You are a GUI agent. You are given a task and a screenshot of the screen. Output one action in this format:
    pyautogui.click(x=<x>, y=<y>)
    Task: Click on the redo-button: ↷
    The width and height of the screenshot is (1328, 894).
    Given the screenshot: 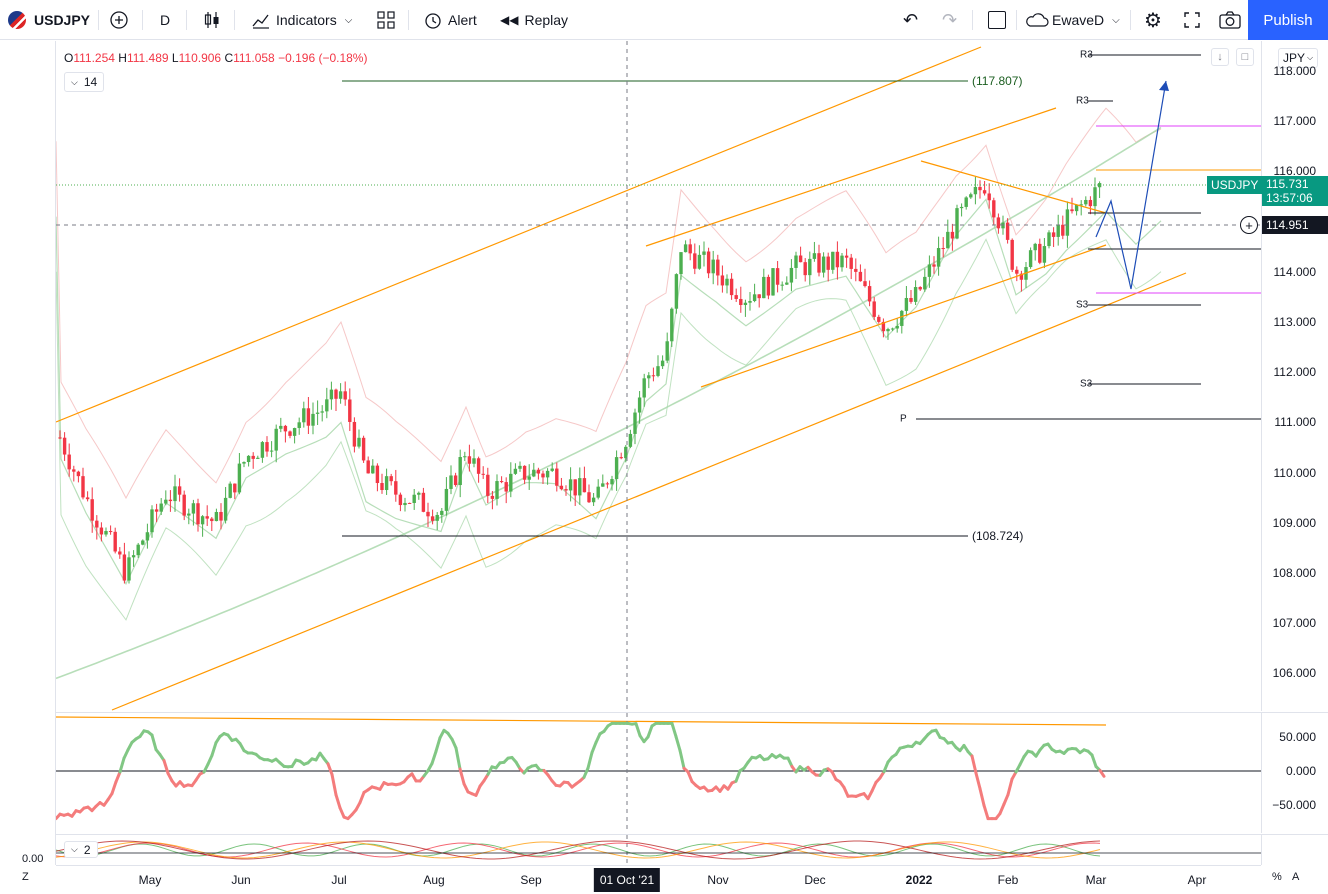 What is the action you would take?
    pyautogui.click(x=949, y=20)
    